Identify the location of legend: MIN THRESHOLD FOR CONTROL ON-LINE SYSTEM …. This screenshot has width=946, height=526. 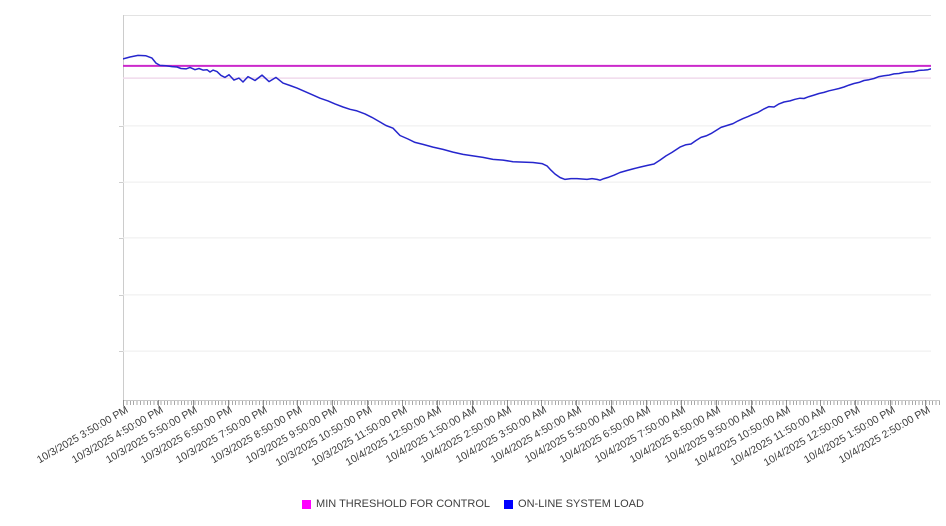
(473, 504).